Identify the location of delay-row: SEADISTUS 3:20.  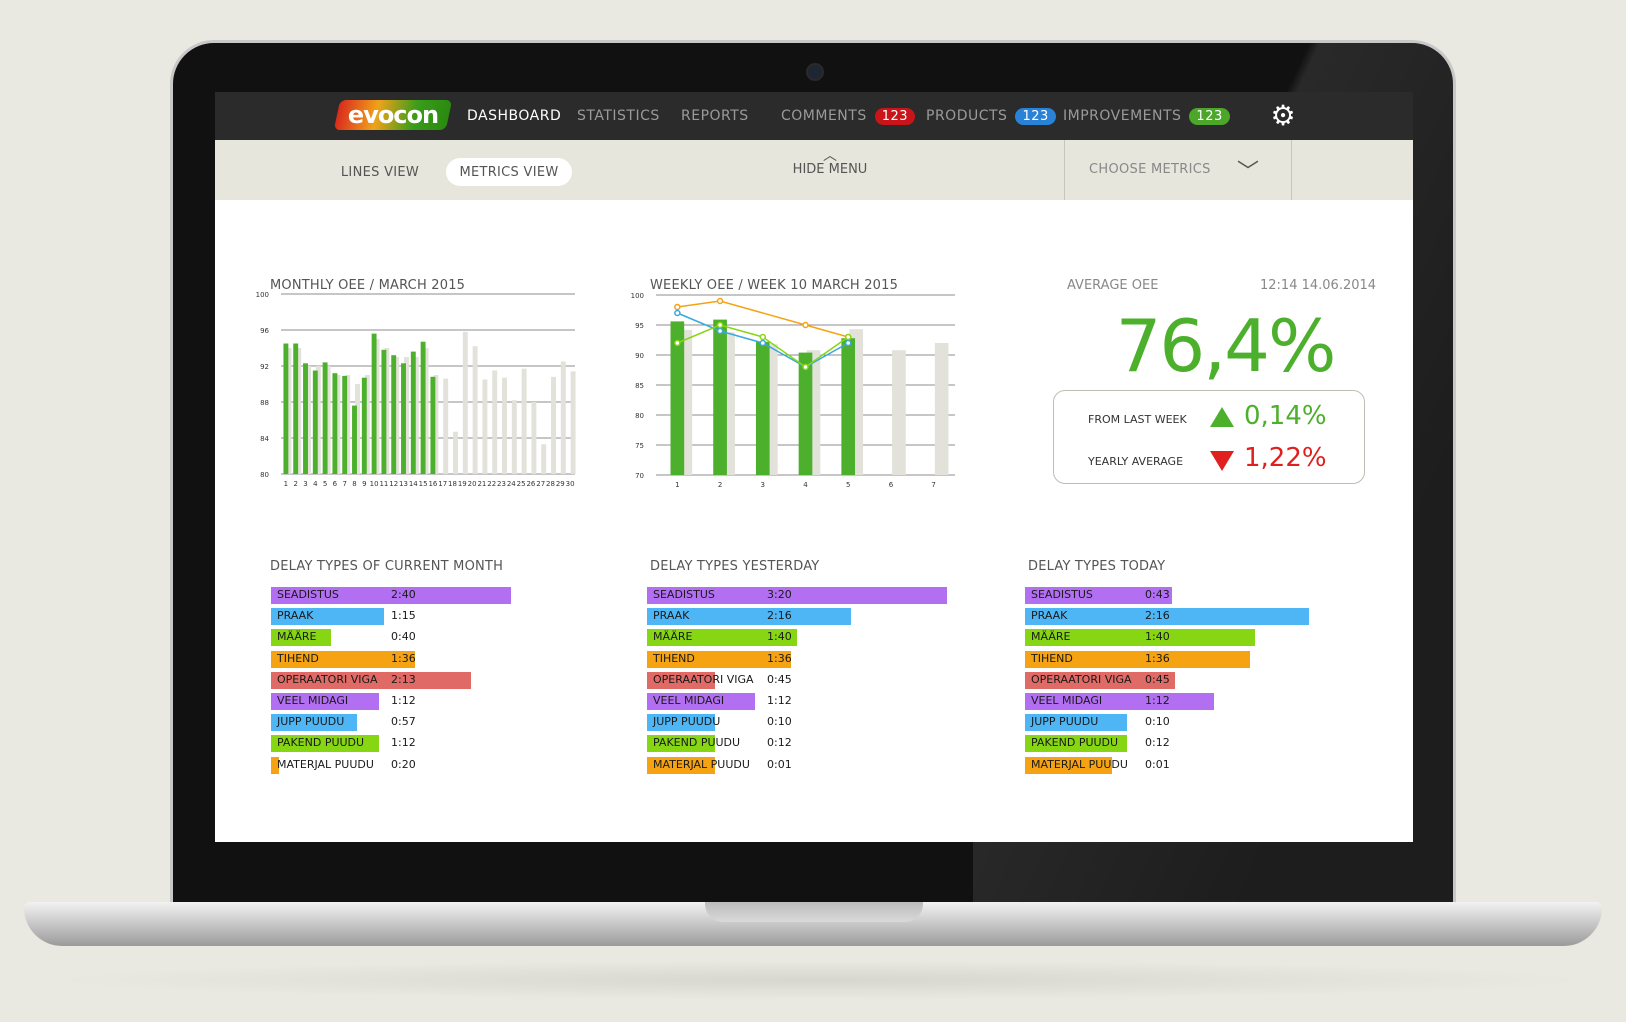
(807, 595).